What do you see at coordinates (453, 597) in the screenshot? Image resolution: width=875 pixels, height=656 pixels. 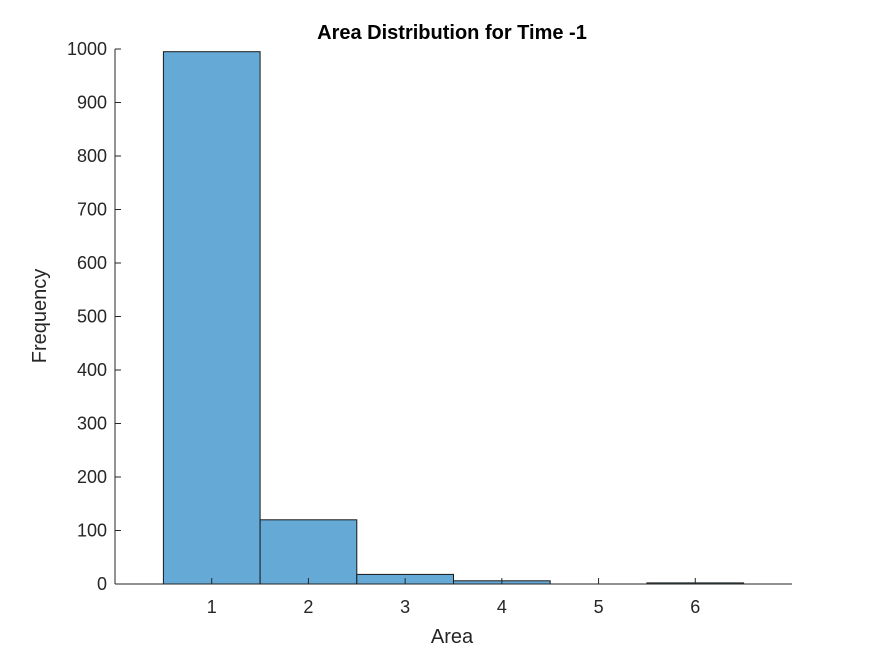 I see `x-ticks-group: 1 2 3 4 5 6` at bounding box center [453, 597].